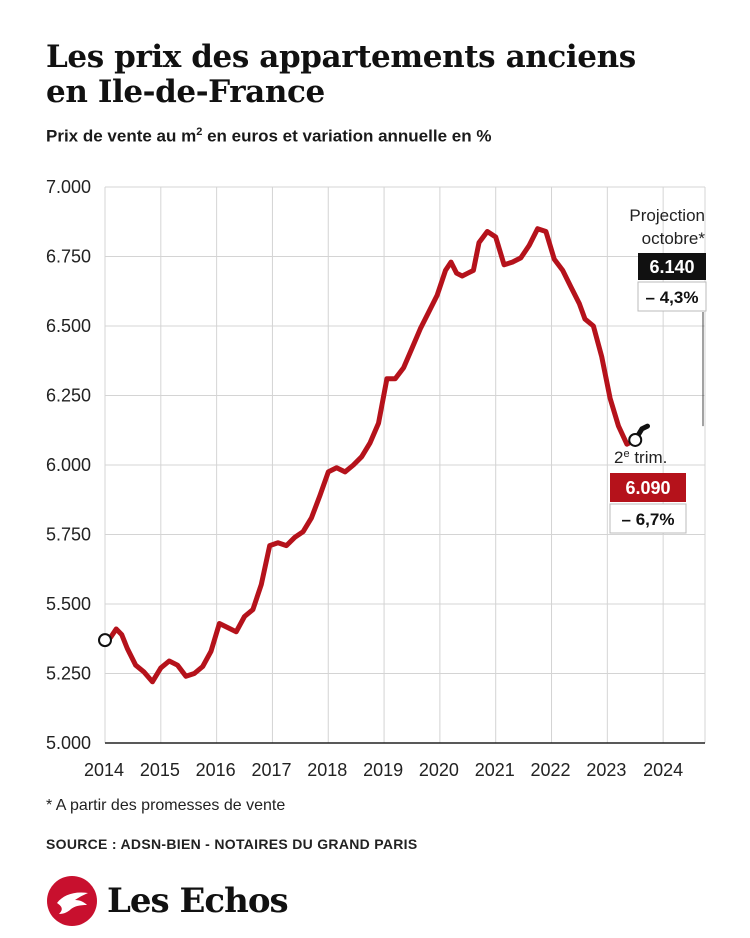  What do you see at coordinates (667, 215) in the screenshot?
I see `projection-label: Projection` at bounding box center [667, 215].